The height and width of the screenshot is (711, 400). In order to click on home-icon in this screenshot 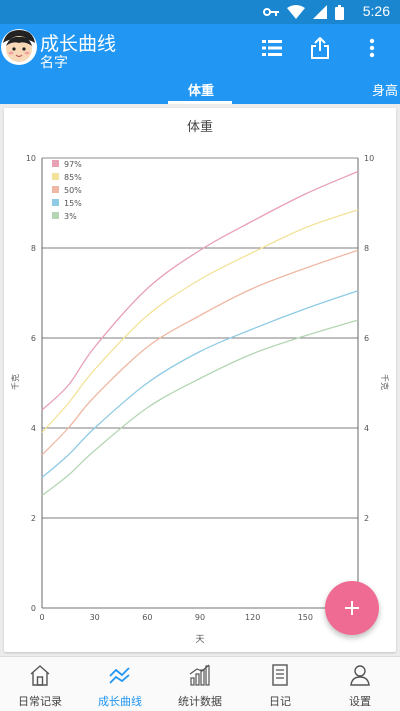, I will do `click(40, 675)`.